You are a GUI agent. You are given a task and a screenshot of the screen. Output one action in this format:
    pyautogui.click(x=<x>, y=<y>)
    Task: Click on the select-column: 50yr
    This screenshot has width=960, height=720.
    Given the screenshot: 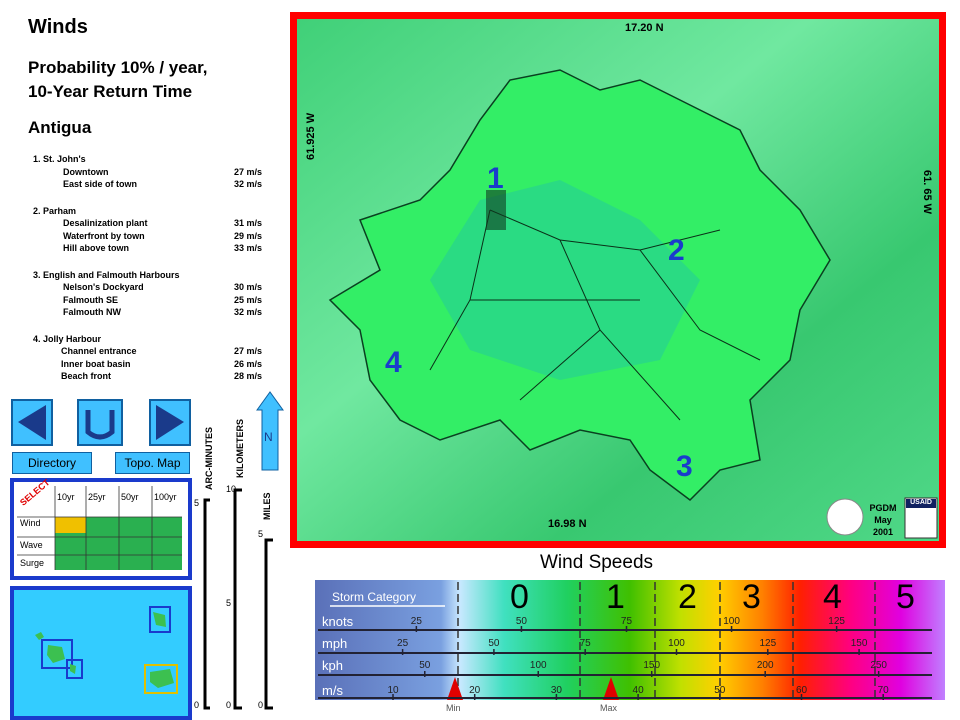 What is the action you would take?
    pyautogui.click(x=130, y=497)
    